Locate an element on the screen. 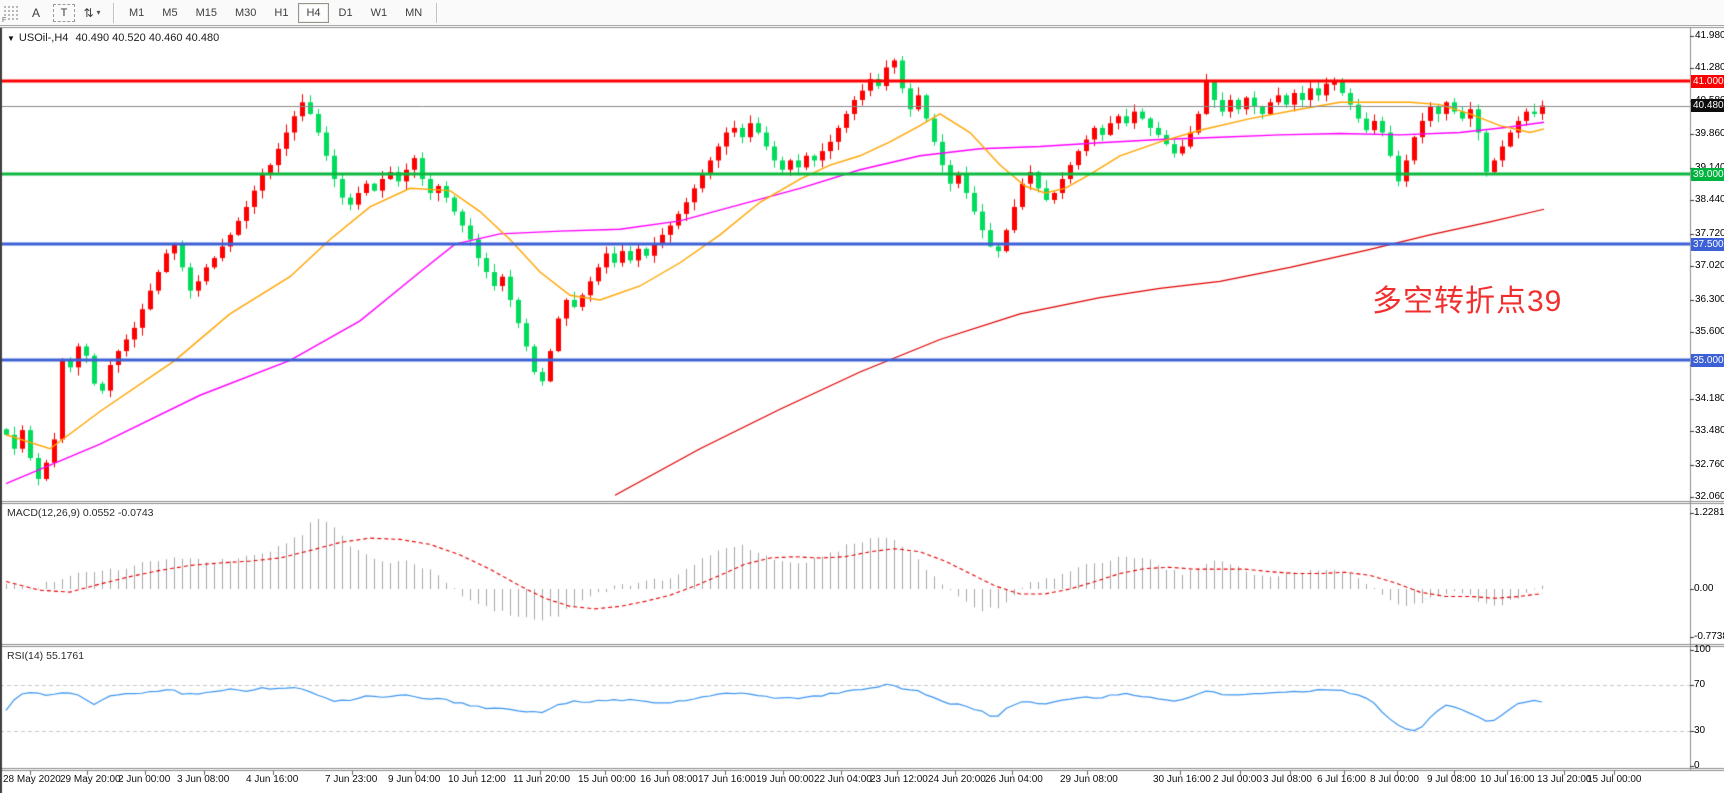 This screenshot has width=1724, height=793. price-tick-label: 41.280 is located at coordinates (1709, 68).